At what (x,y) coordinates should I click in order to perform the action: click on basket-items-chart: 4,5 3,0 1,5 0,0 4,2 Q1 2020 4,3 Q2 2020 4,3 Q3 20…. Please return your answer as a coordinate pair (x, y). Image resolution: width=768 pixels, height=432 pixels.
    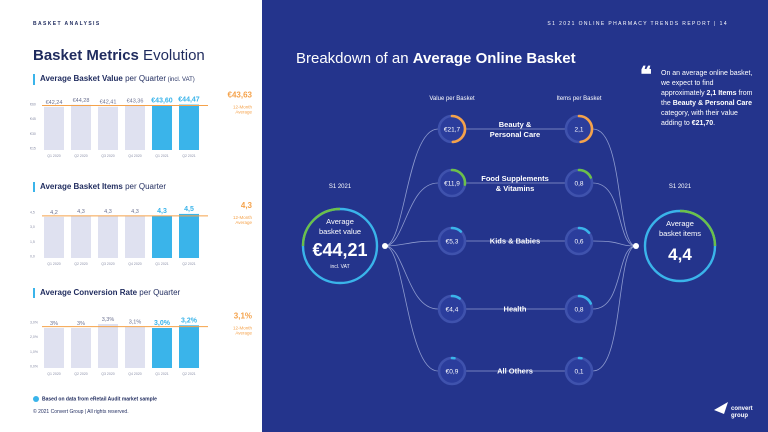
    Looking at the image, I should click on (141, 233).